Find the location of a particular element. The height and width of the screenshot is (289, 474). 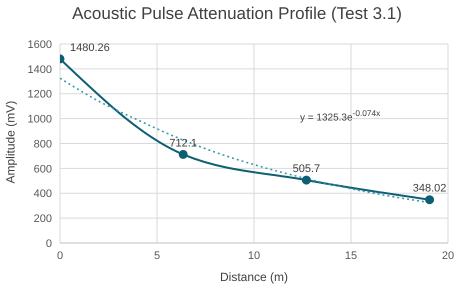

data-label: 1480.26 is located at coordinates (90, 48).